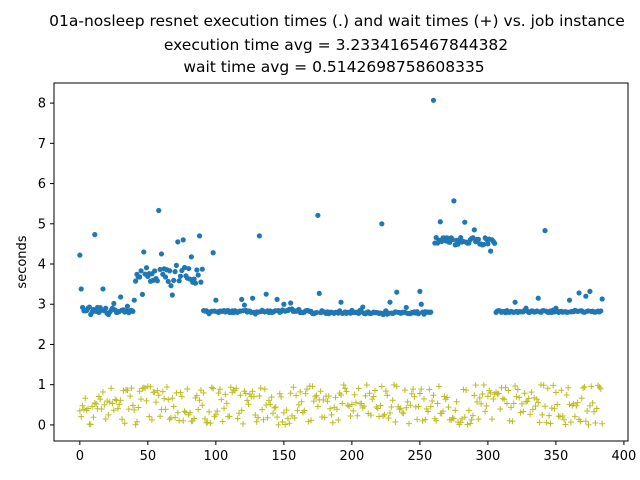 The width and height of the screenshot is (640, 480). What do you see at coordinates (351, 456) in the screenshot?
I see `x-tick-label: 200` at bounding box center [351, 456].